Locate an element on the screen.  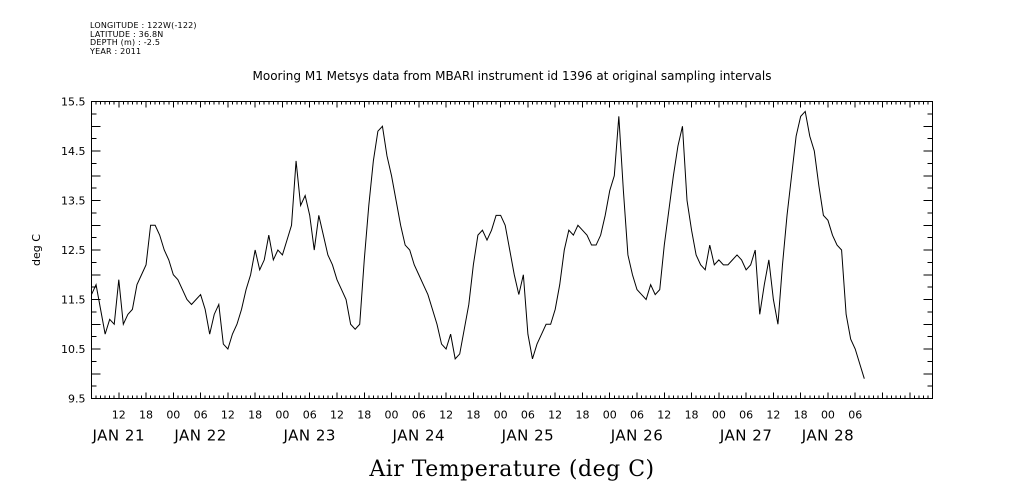
x-axis-title: Air Temperature (deg C) is located at coordinates (511, 469).